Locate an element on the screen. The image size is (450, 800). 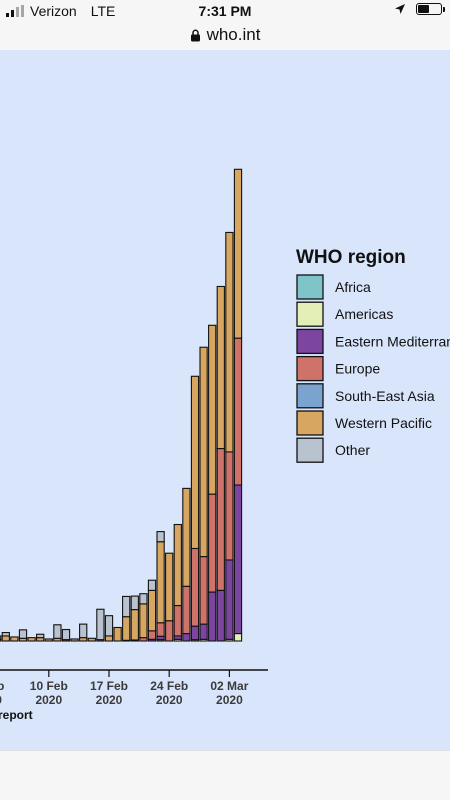
legend-label: Eastern Mediterranean is located at coordinates (392, 341).